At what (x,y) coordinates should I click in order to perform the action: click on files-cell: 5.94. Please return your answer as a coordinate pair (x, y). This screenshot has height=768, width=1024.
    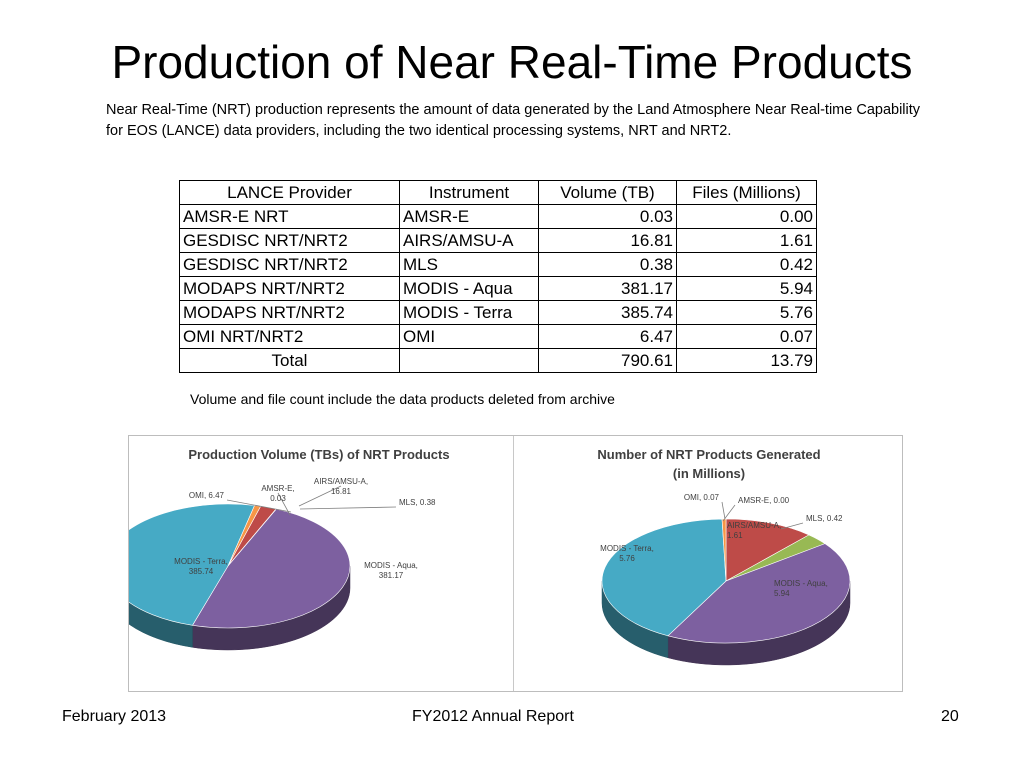
    Looking at the image, I should click on (746, 288).